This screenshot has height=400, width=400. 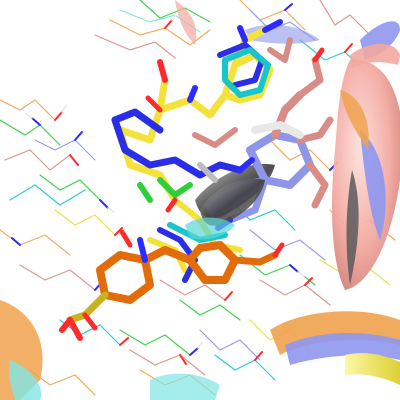 I want to click on aromatic-ring-highlight, so click(x=225, y=209).